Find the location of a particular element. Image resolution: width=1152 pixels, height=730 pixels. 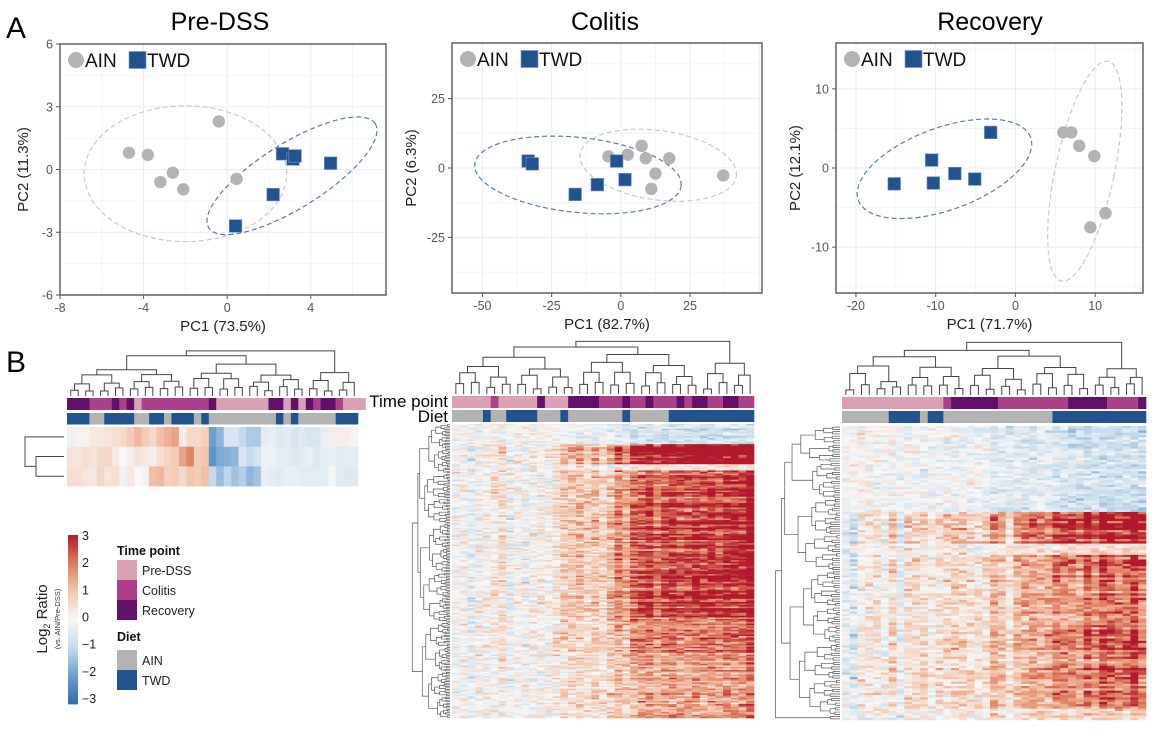

x-tick-label: 25 is located at coordinates (690, 306).